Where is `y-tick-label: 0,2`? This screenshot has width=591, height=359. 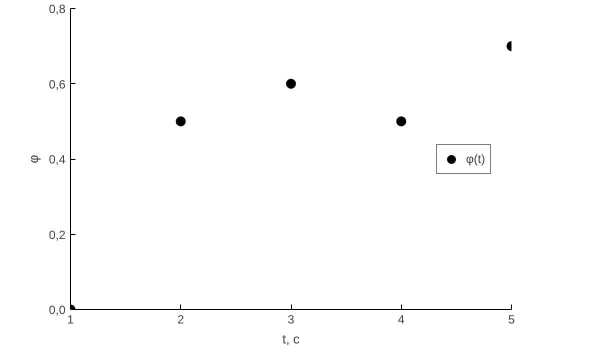 y-tick-label: 0,2 is located at coordinates (57, 235).